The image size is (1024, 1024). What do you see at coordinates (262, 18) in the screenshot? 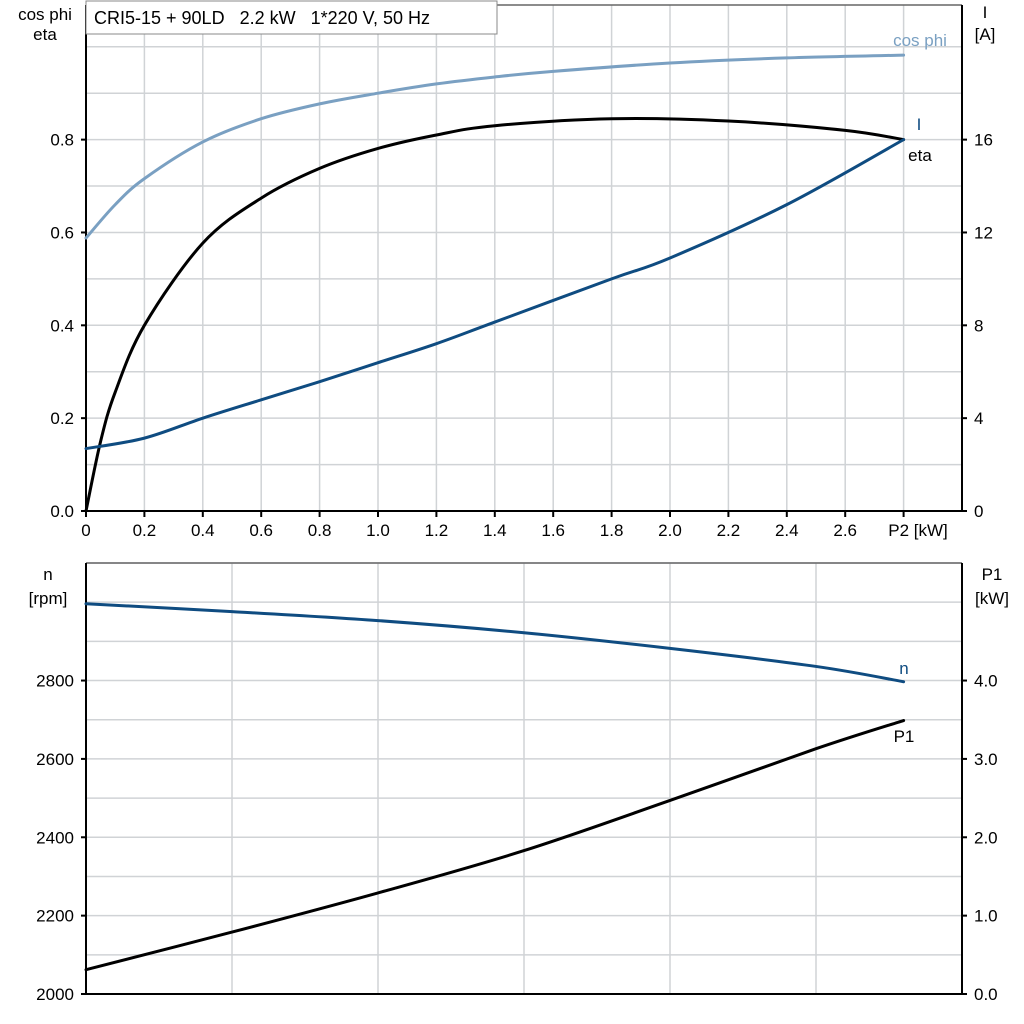
I see `chart-title: CRI5-15 + 90LD 2.2 kW 1*220 V, 50 Hz` at bounding box center [262, 18].